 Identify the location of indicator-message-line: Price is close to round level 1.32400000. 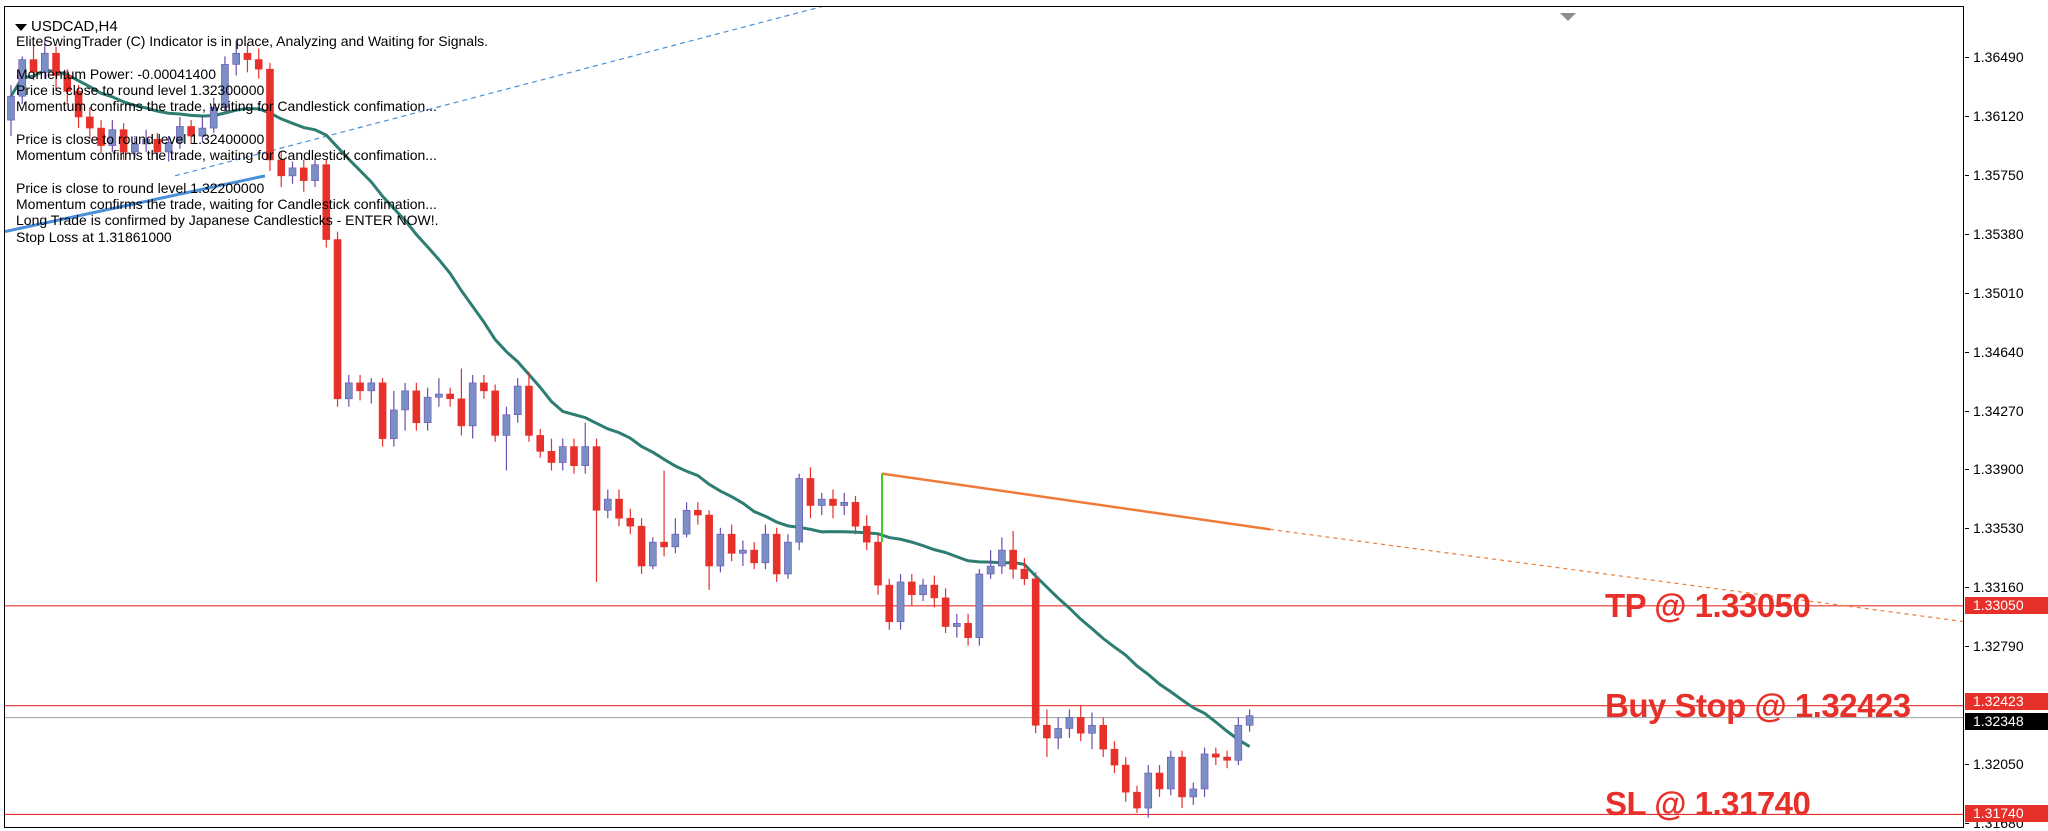
(140, 138).